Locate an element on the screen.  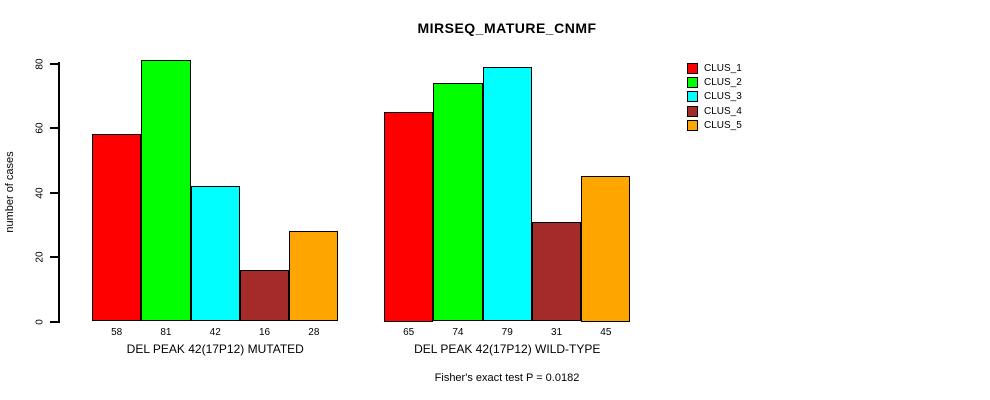
legend-item-clus-2: CLUS_2 is located at coordinates (714, 82).